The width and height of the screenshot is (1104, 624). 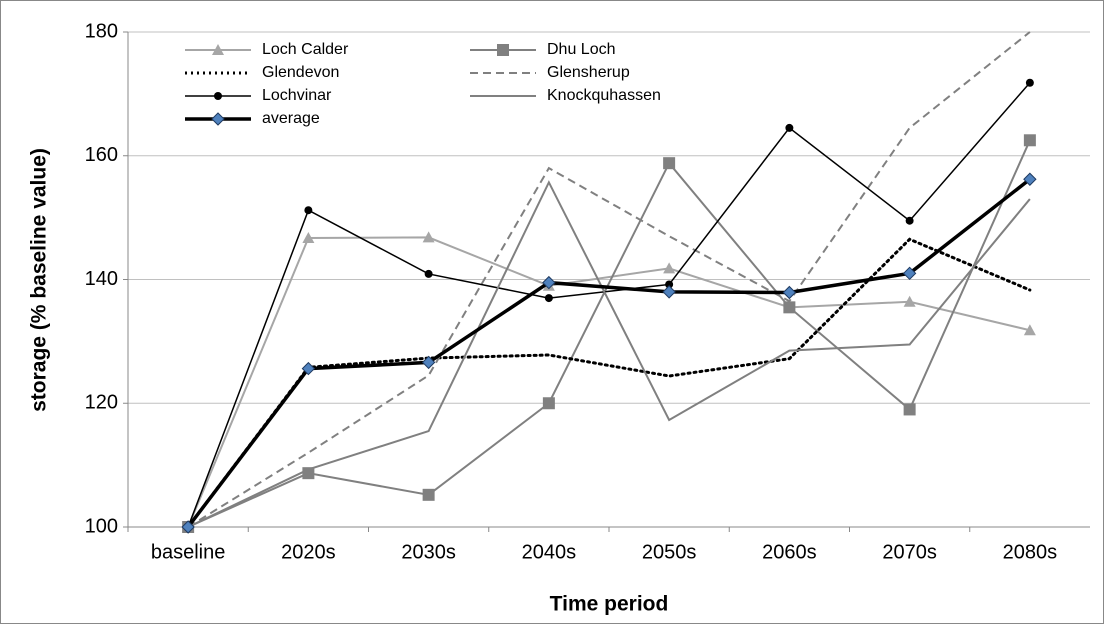 What do you see at coordinates (39, 280) in the screenshot?
I see `y-axis-title: storage (% baseline value)` at bounding box center [39, 280].